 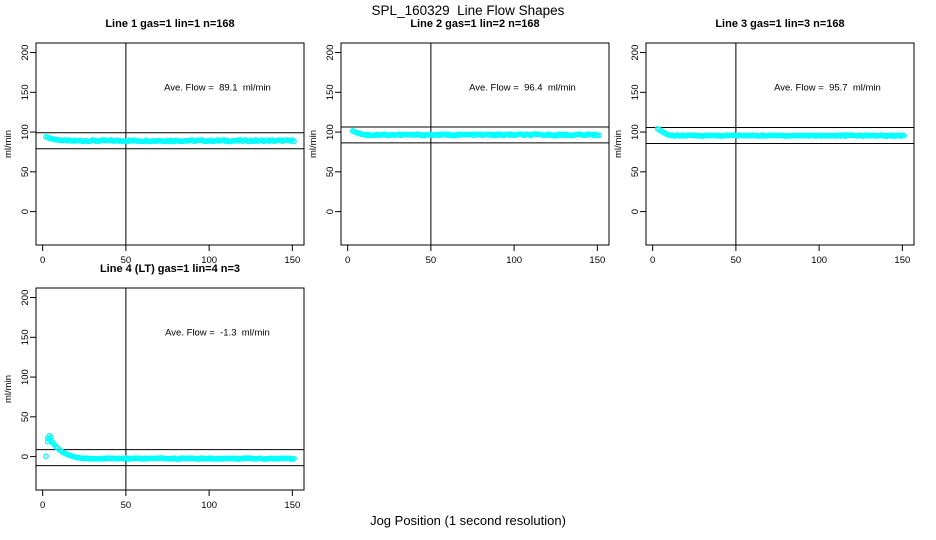 What do you see at coordinates (522, 88) in the screenshot?
I see `ave-flow-annotation: Ave. Flow = 96.4 ml/min` at bounding box center [522, 88].